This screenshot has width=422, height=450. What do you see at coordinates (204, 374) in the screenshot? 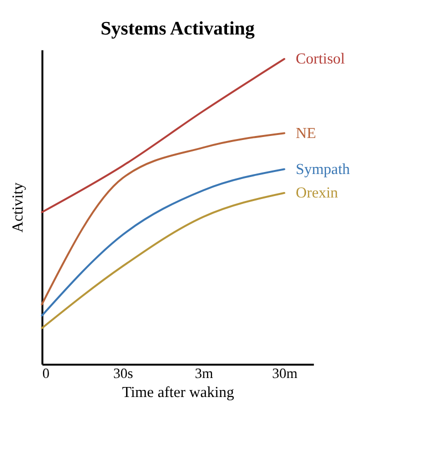
I see `x-tick-label: 3m` at bounding box center [204, 374].